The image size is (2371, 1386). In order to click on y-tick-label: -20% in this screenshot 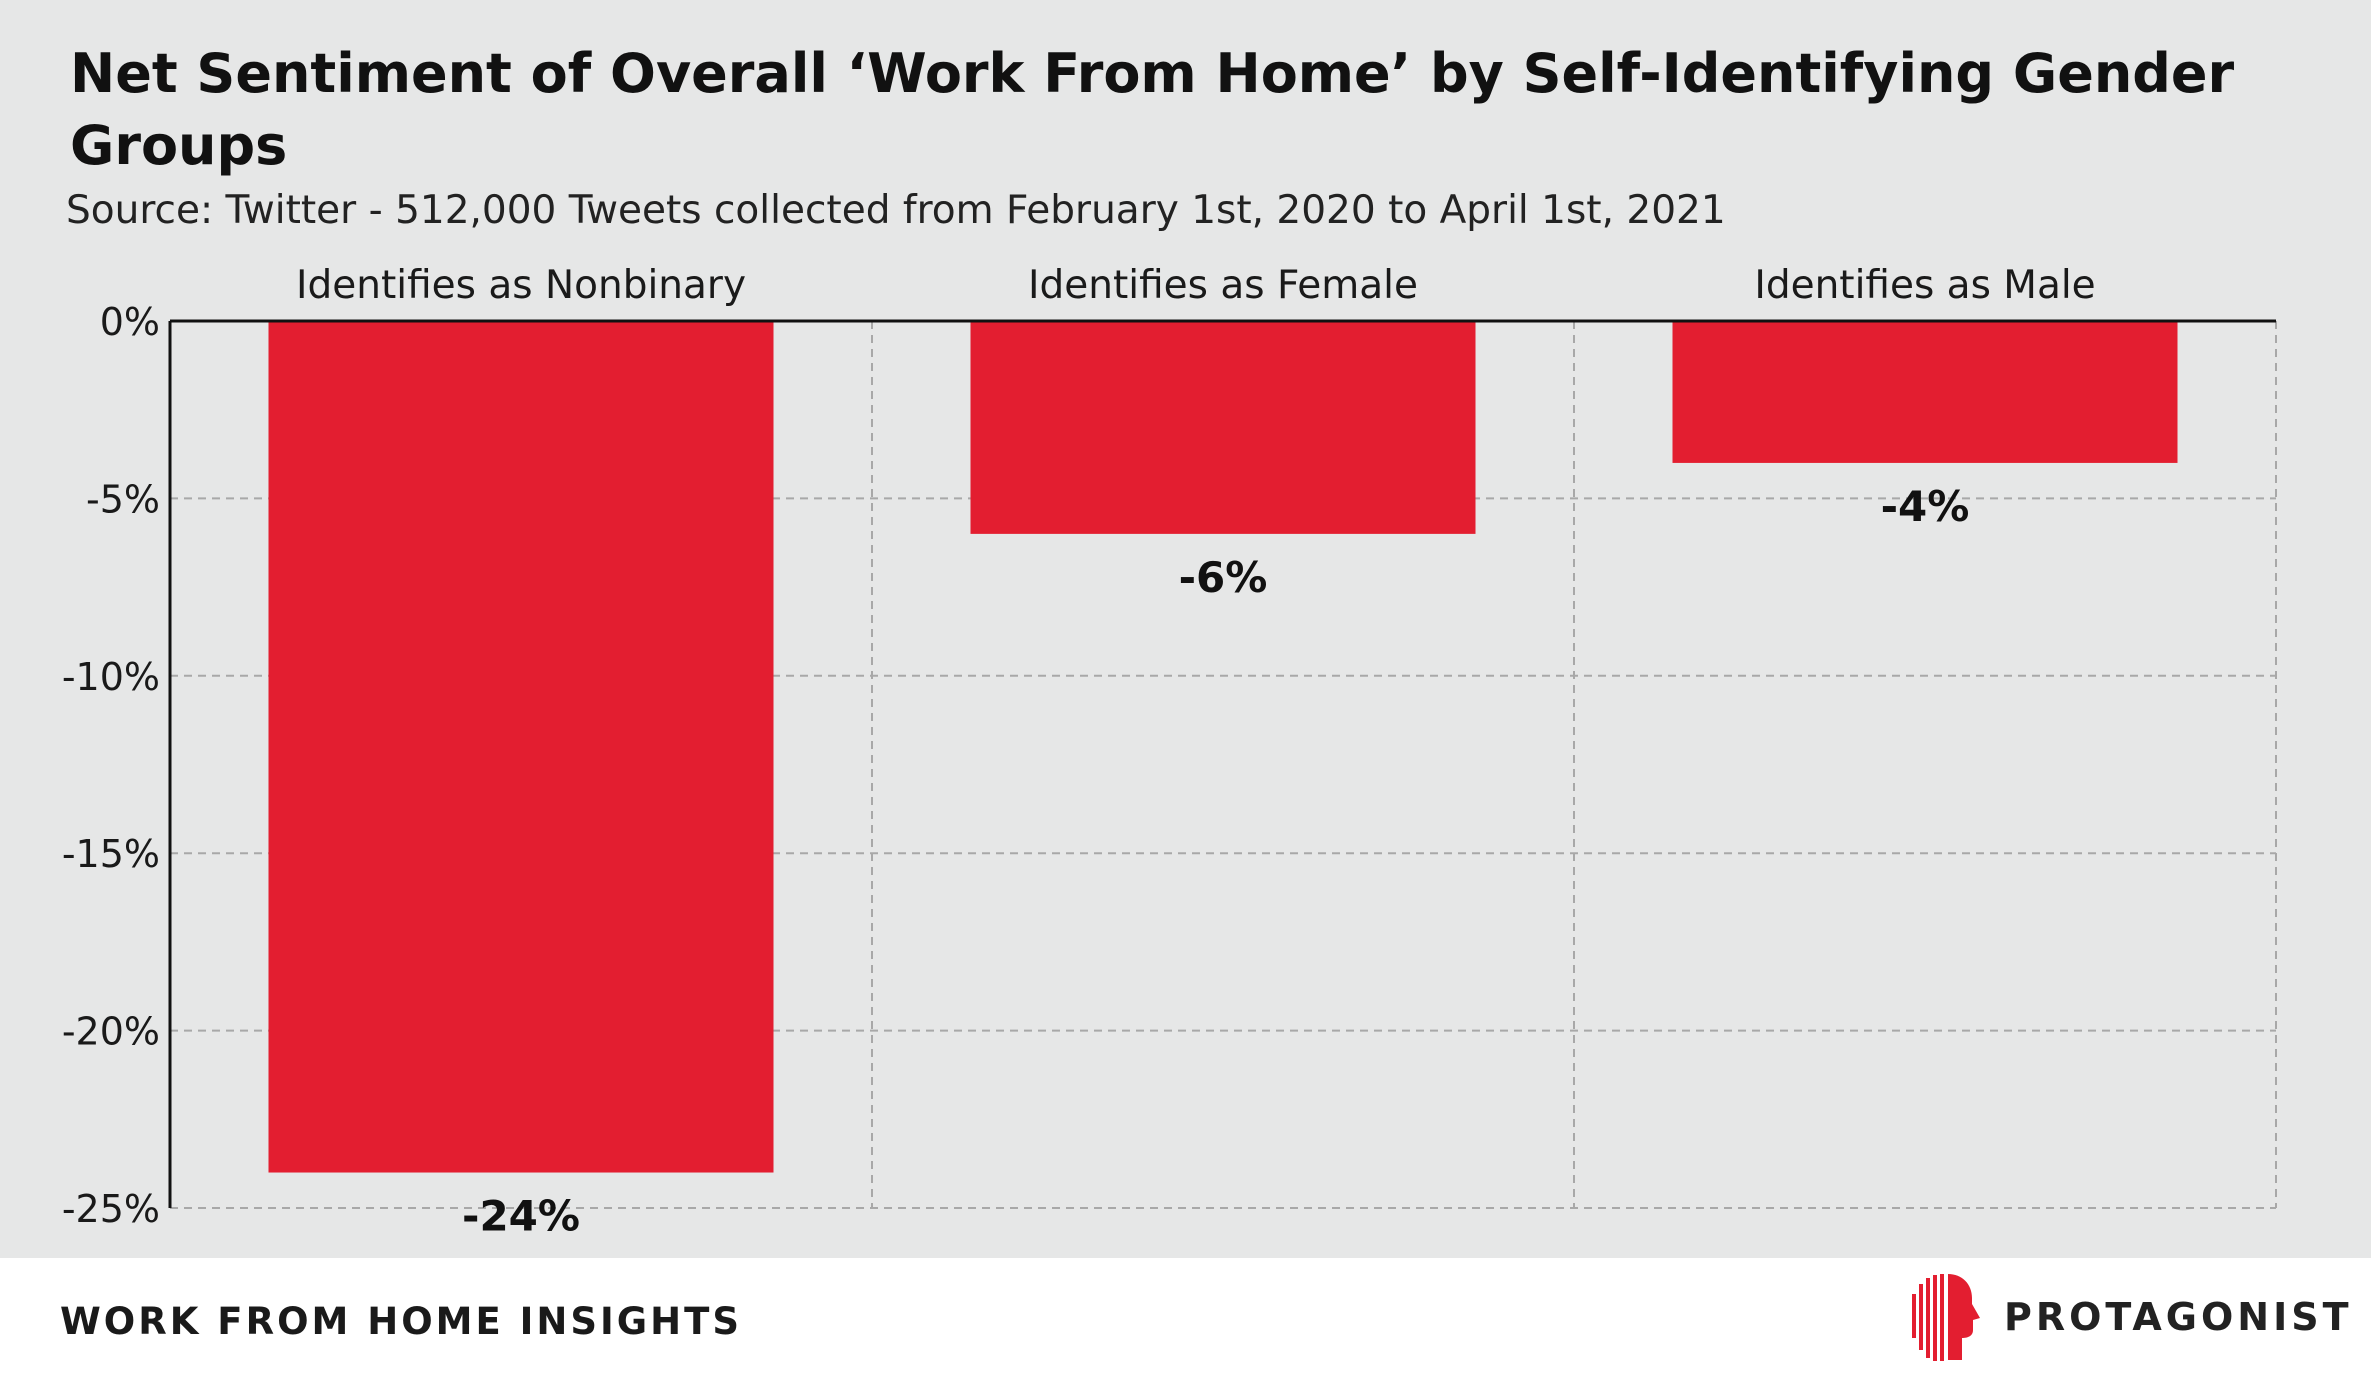, I will do `click(111, 1032)`.